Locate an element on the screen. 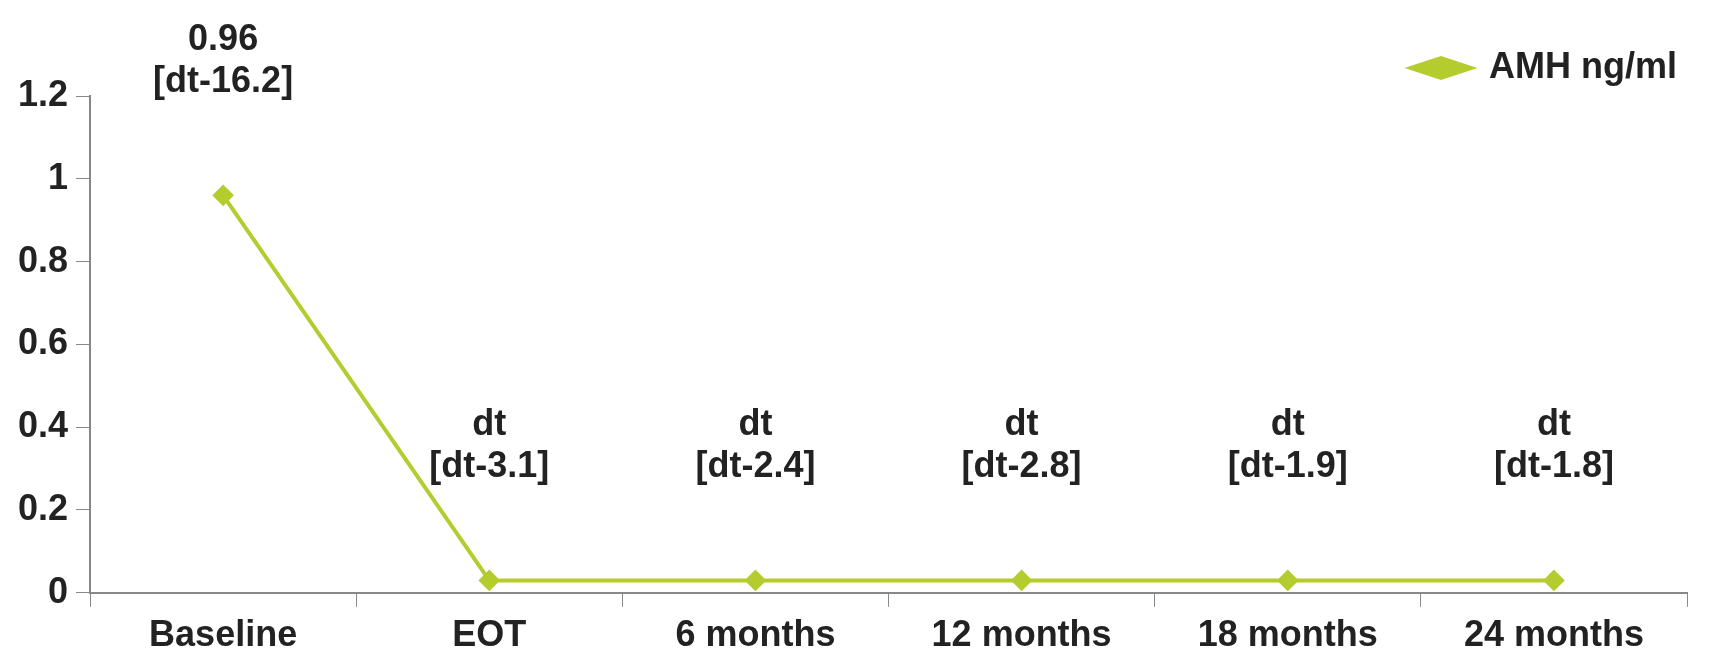  data-label: 0.96 [dt-16.2] is located at coordinates (223, 59).